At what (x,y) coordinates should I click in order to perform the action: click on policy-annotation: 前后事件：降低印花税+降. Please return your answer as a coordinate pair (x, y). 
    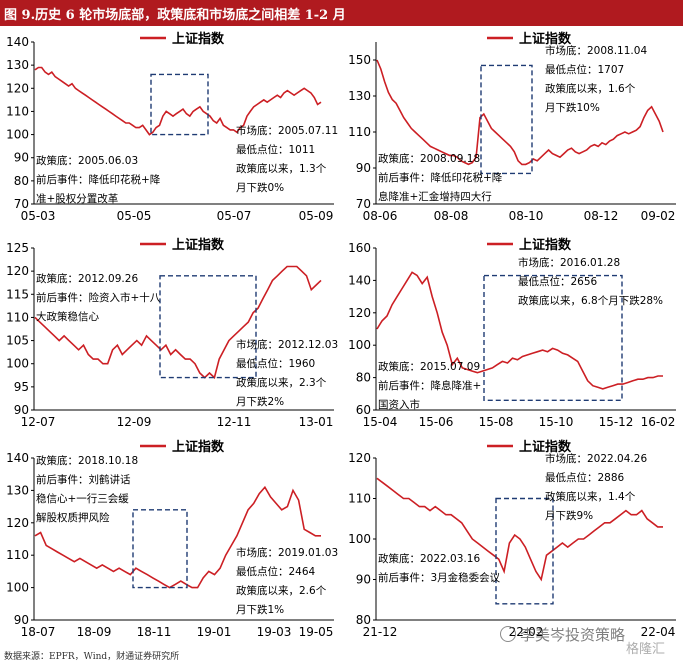
    Looking at the image, I should click on (440, 177).